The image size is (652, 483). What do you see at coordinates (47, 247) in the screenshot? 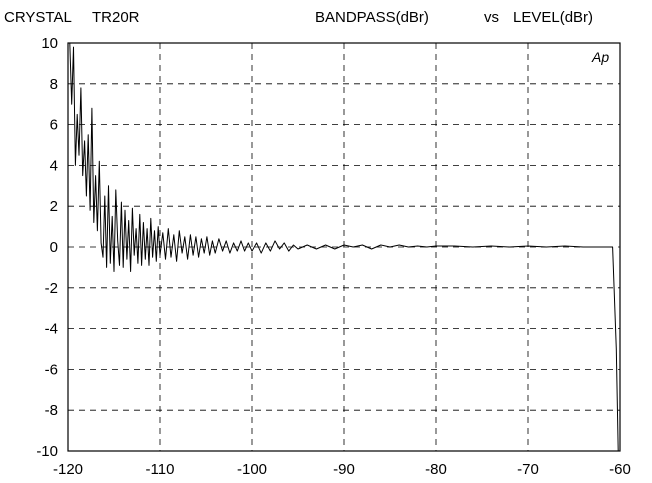
I see `y-axis-ticks: 10 8 6 4 2 0 -2 -4 -6 -8 -10` at bounding box center [47, 247].